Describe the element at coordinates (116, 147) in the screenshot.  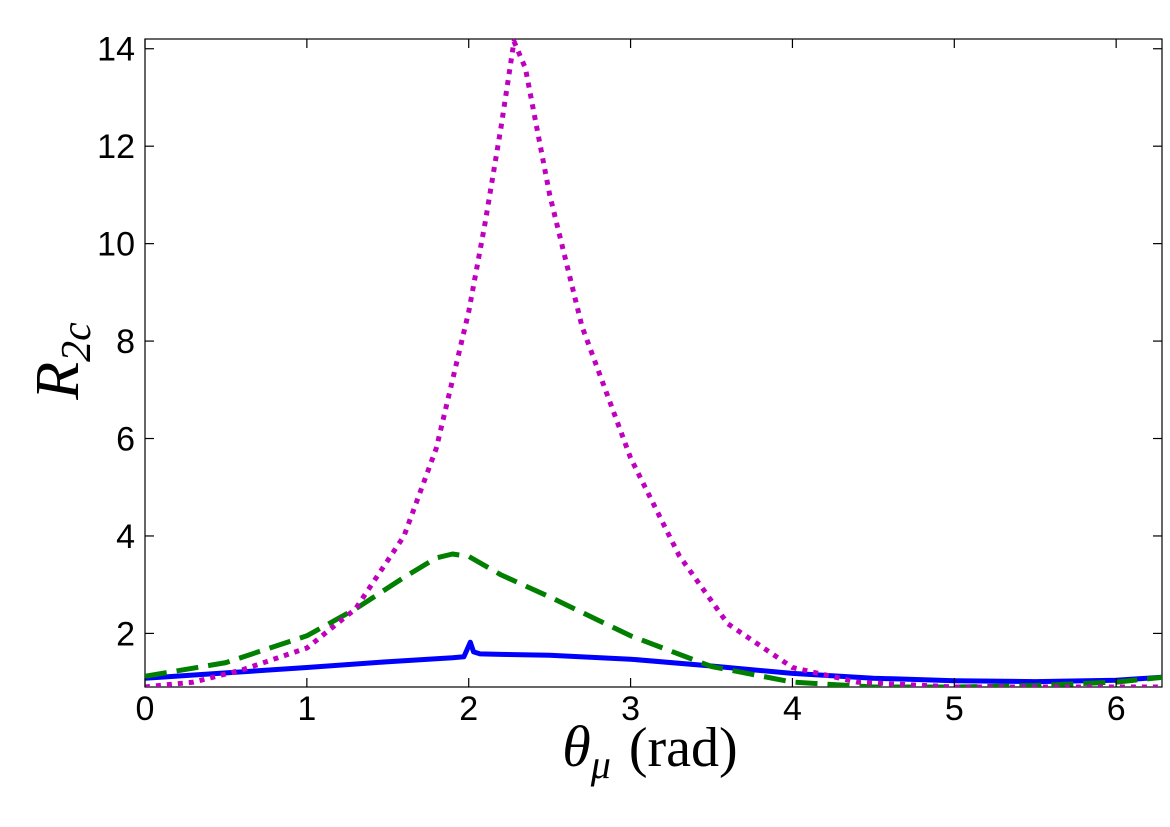
I see `y-tick-label: 12` at that location.